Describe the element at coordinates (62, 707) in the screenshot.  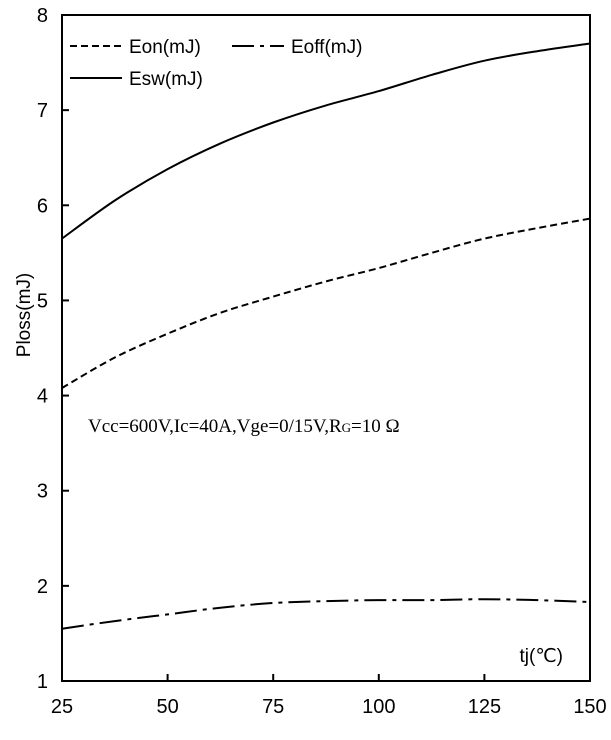
I see `x-tick-label: 25` at that location.